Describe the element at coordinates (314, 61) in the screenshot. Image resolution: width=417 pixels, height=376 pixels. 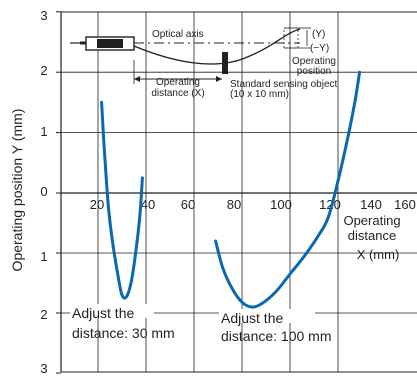
I see `operating-position-label: Operating` at that location.